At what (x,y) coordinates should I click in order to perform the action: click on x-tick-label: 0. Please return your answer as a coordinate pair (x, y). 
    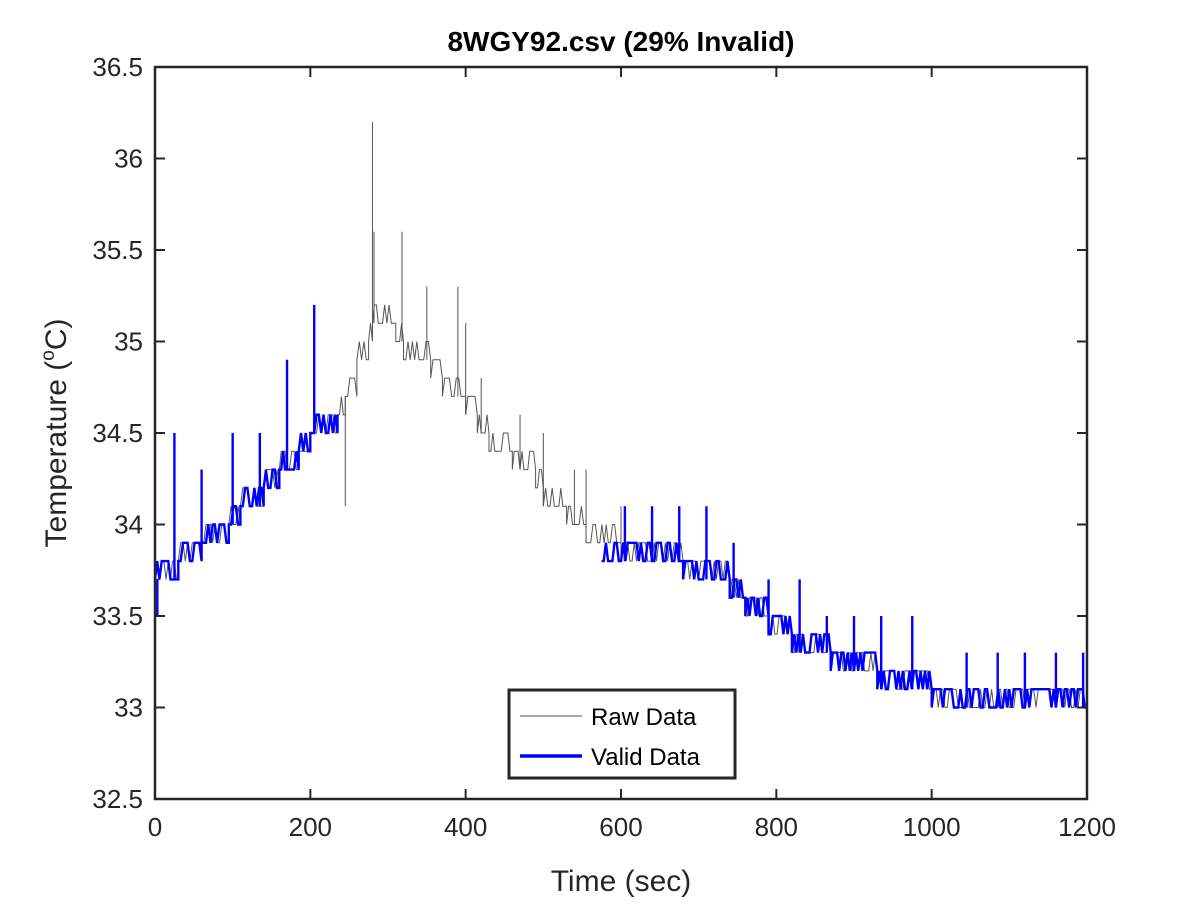
    Looking at the image, I should click on (155, 827).